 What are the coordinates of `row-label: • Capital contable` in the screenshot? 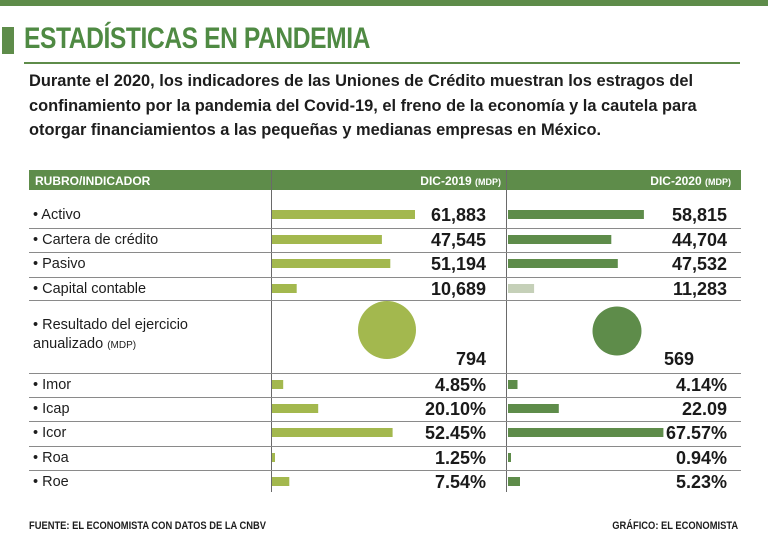 It's located at (90, 289).